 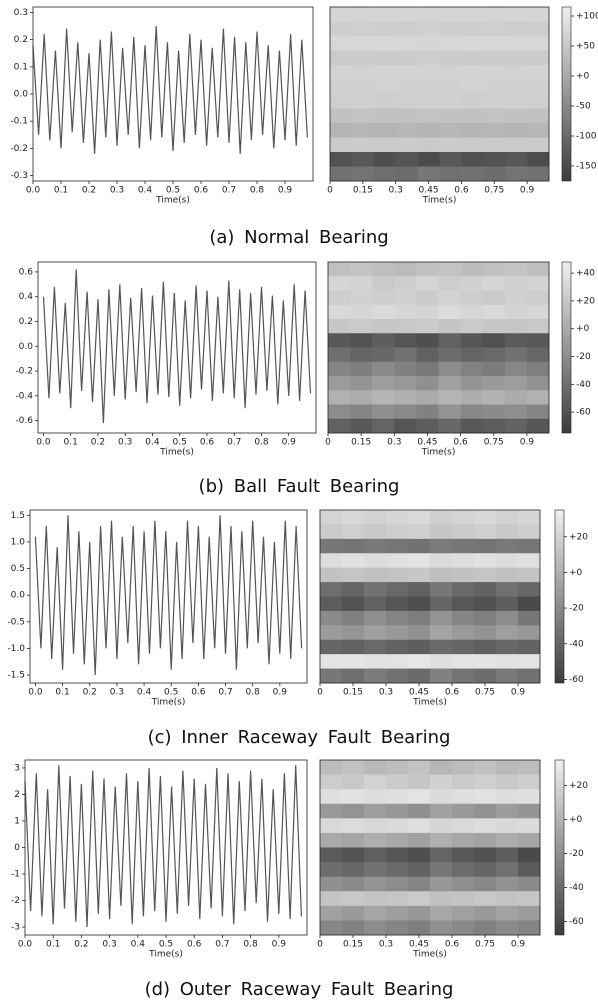 I want to click on colorbar-tick-label: +50, so click(x=585, y=47).